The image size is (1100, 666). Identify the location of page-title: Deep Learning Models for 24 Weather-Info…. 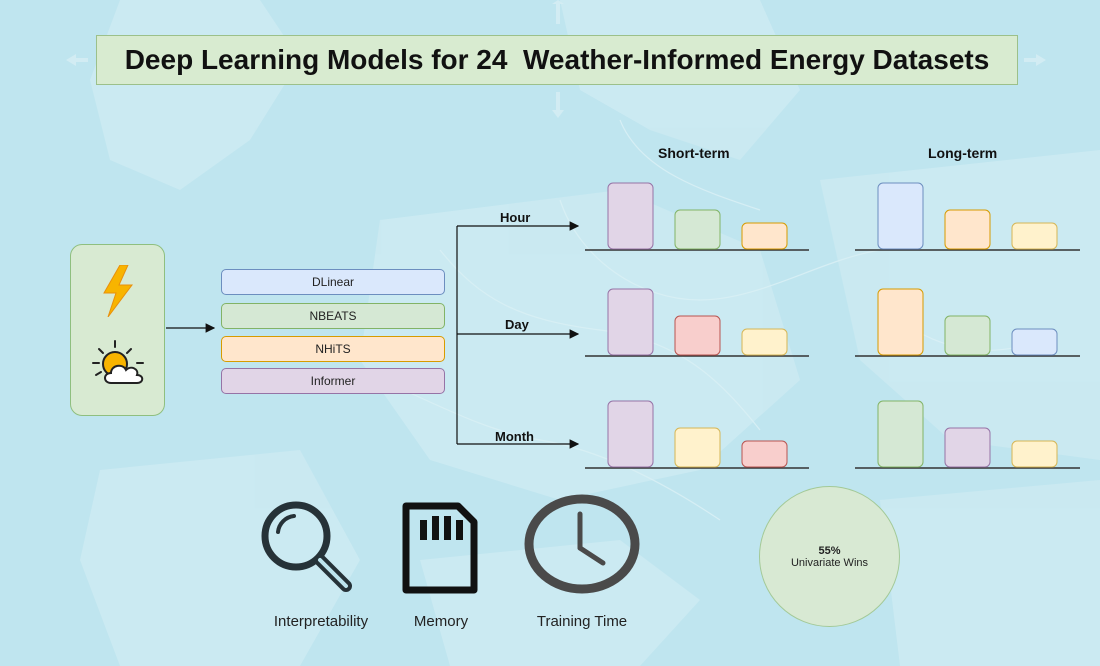
(557, 60).